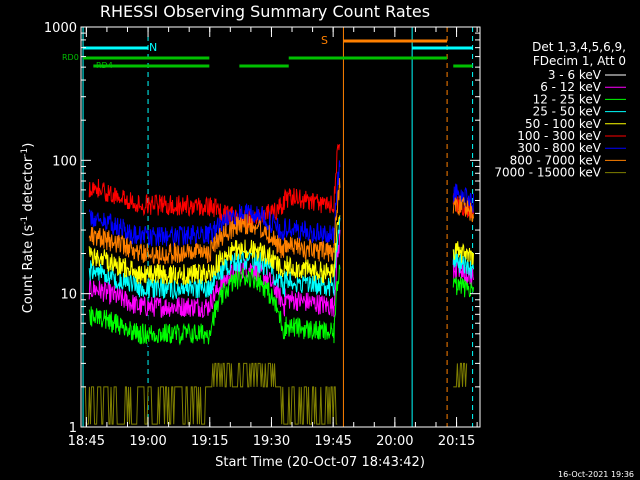 This screenshot has height=480, width=640. What do you see at coordinates (73, 428) in the screenshot?
I see `y-tick-label: 1` at bounding box center [73, 428].